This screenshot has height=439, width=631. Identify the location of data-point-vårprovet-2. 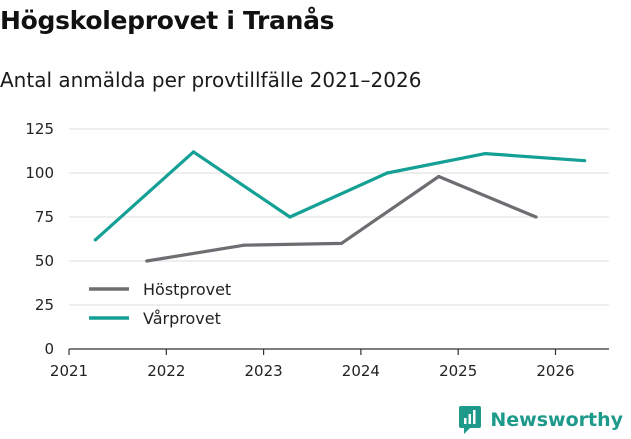
(290, 217).